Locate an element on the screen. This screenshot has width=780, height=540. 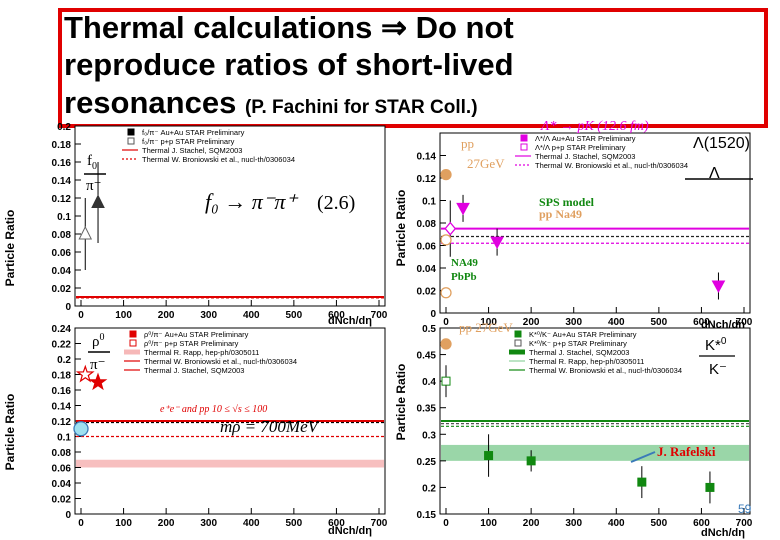
comparison-note: e⁺e⁻ and pp 10 ≤ √s ≤ 100 is located at coordinates (213, 409).